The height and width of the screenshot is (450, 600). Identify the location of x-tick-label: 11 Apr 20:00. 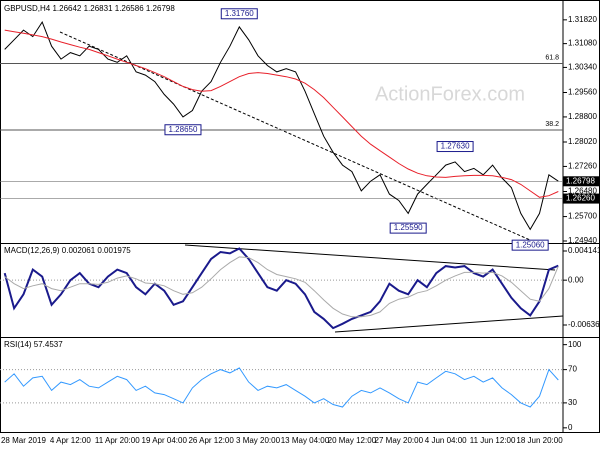
(117, 440).